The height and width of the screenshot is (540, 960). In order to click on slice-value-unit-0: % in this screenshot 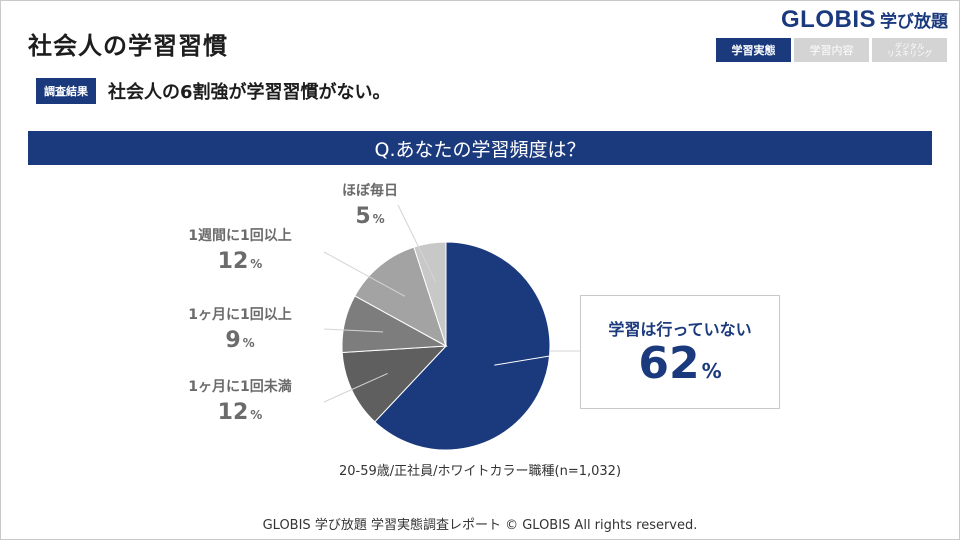, I will do `click(711, 371)`.